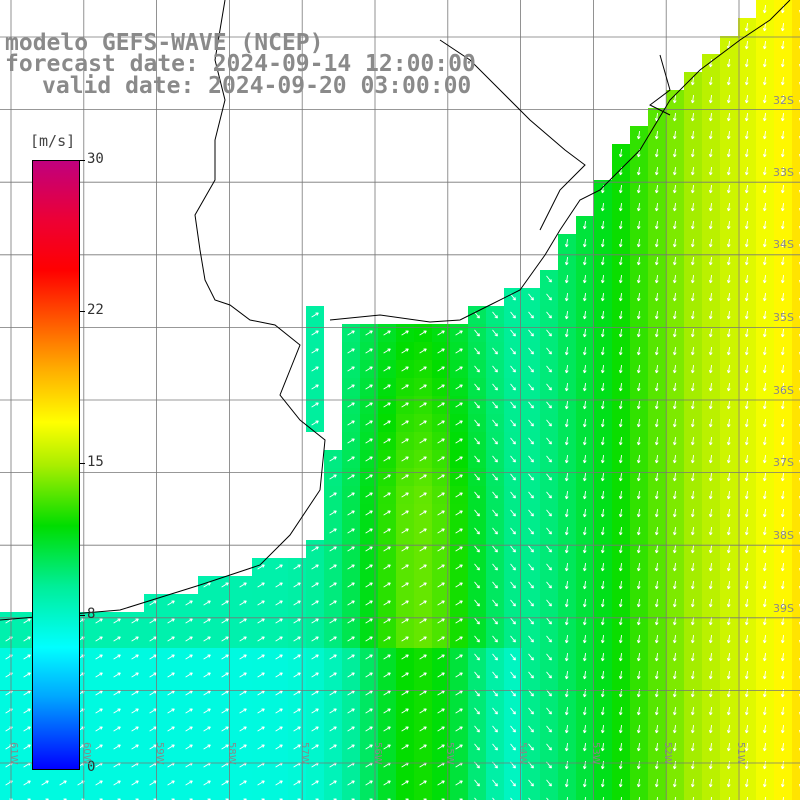 This screenshot has width=800, height=800. What do you see at coordinates (783, 608) in the screenshot?
I see `lat-label: 39S` at bounding box center [783, 608].